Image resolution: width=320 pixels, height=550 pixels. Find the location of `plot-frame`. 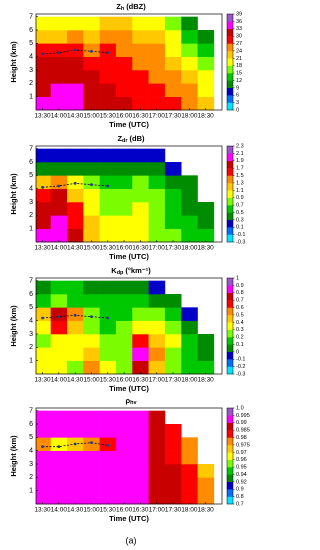

plot-frame is located at coordinates (129, 62).